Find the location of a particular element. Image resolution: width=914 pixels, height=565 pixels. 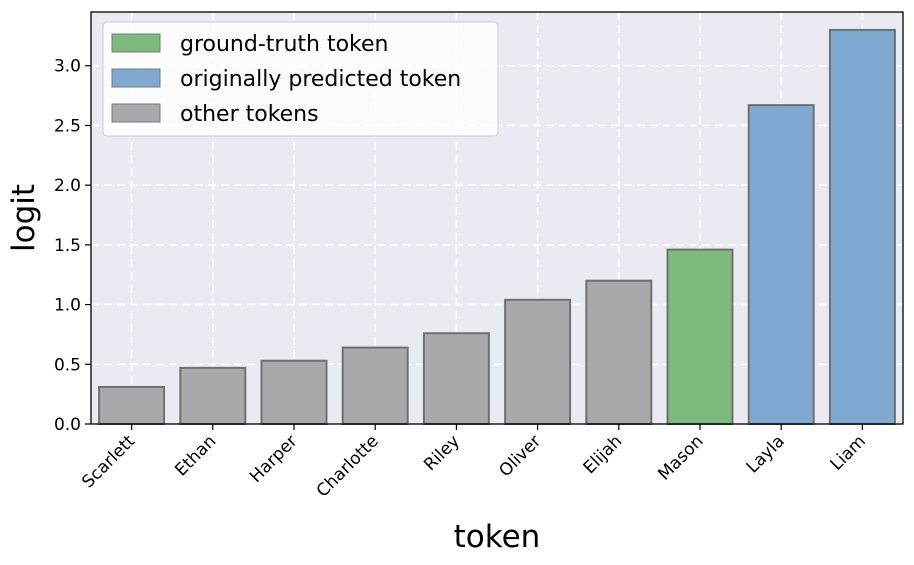

bar-liam is located at coordinates (862, 226).